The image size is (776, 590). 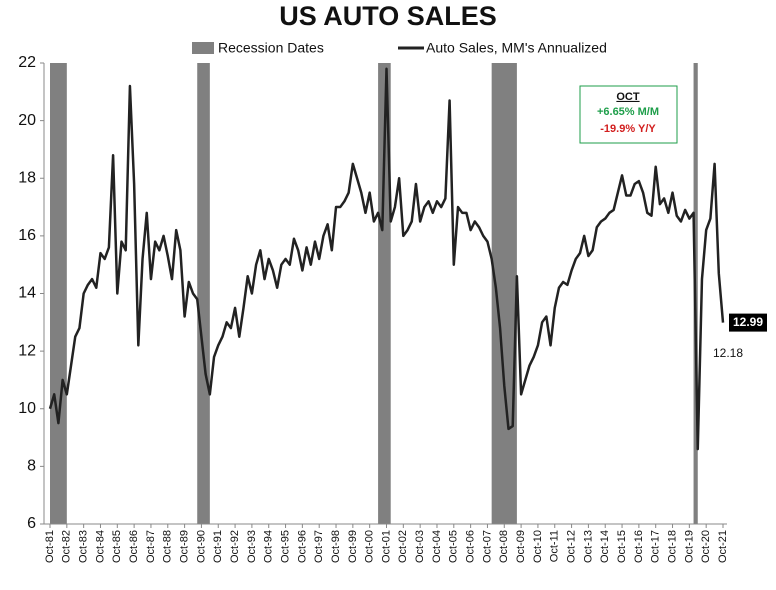 What do you see at coordinates (27, 177) in the screenshot?
I see `y-tick-label: 18` at bounding box center [27, 177].